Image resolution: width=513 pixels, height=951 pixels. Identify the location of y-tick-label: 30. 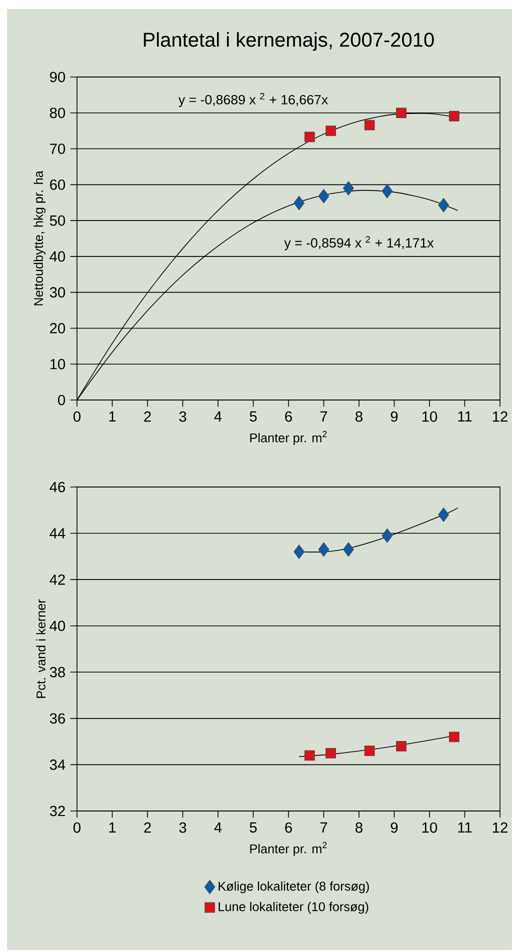
(58, 292).